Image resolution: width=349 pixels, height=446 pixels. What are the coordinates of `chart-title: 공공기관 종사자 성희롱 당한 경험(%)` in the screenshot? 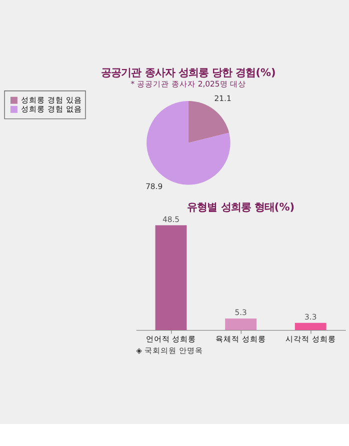 It's located at (188, 72).